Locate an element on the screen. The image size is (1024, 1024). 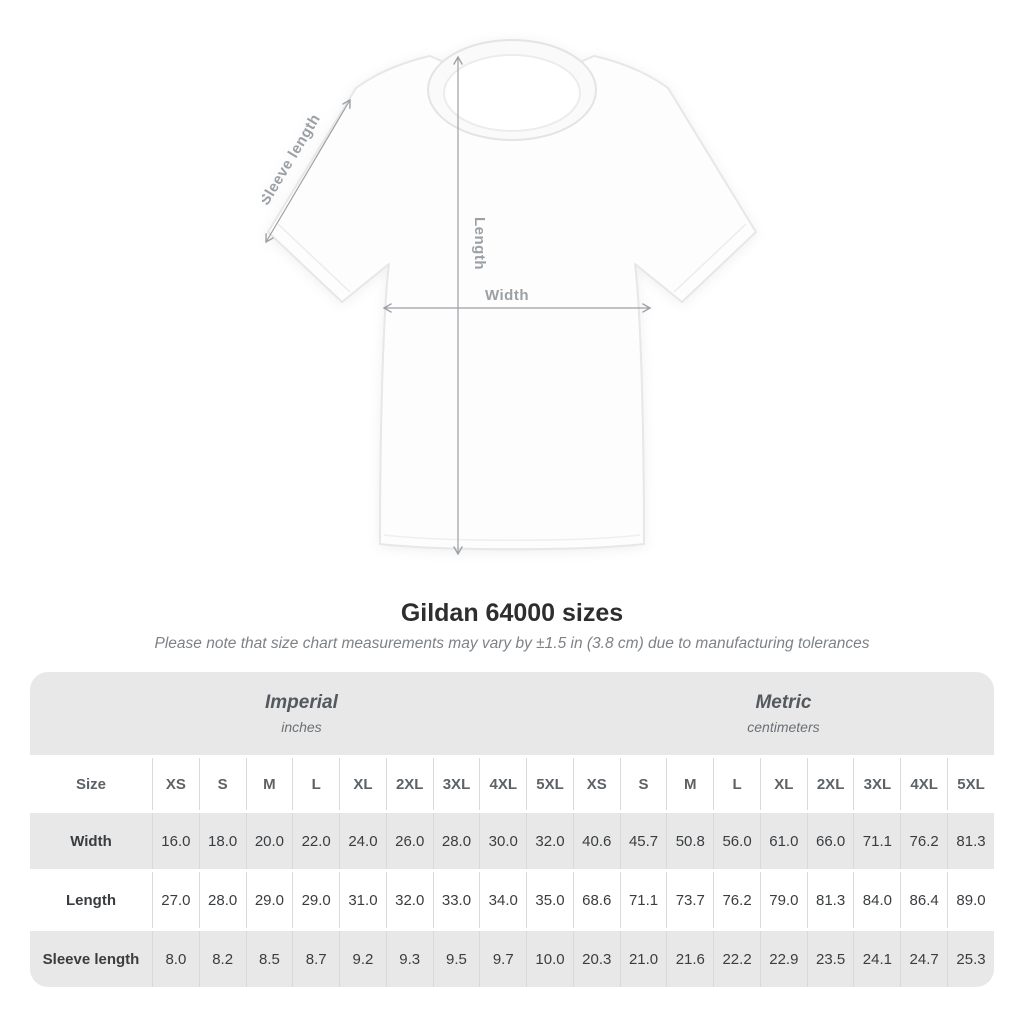
value-cell: 22.0 is located at coordinates (316, 841).